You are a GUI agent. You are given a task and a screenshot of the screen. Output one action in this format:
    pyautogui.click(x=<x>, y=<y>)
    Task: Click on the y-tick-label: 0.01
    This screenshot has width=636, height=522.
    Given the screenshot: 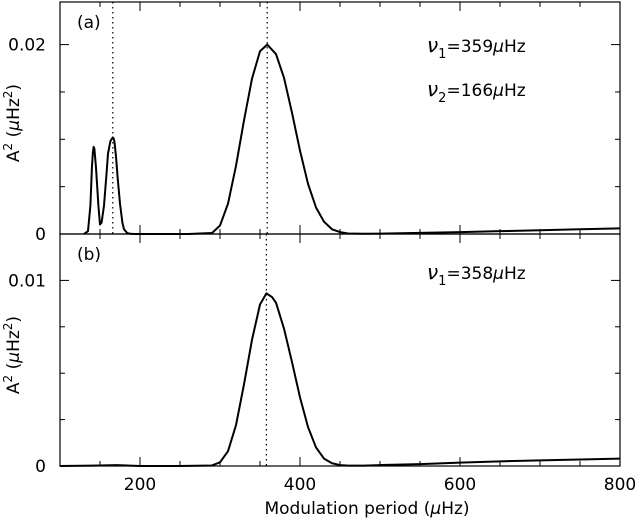 What is the action you would take?
    pyautogui.click(x=27, y=281)
    